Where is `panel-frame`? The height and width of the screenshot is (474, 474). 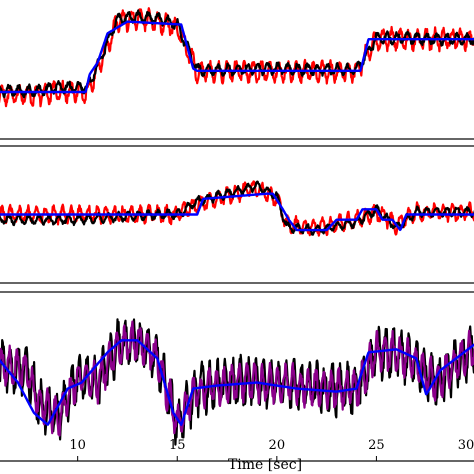
panel-frame is located at coordinates (237, 139).